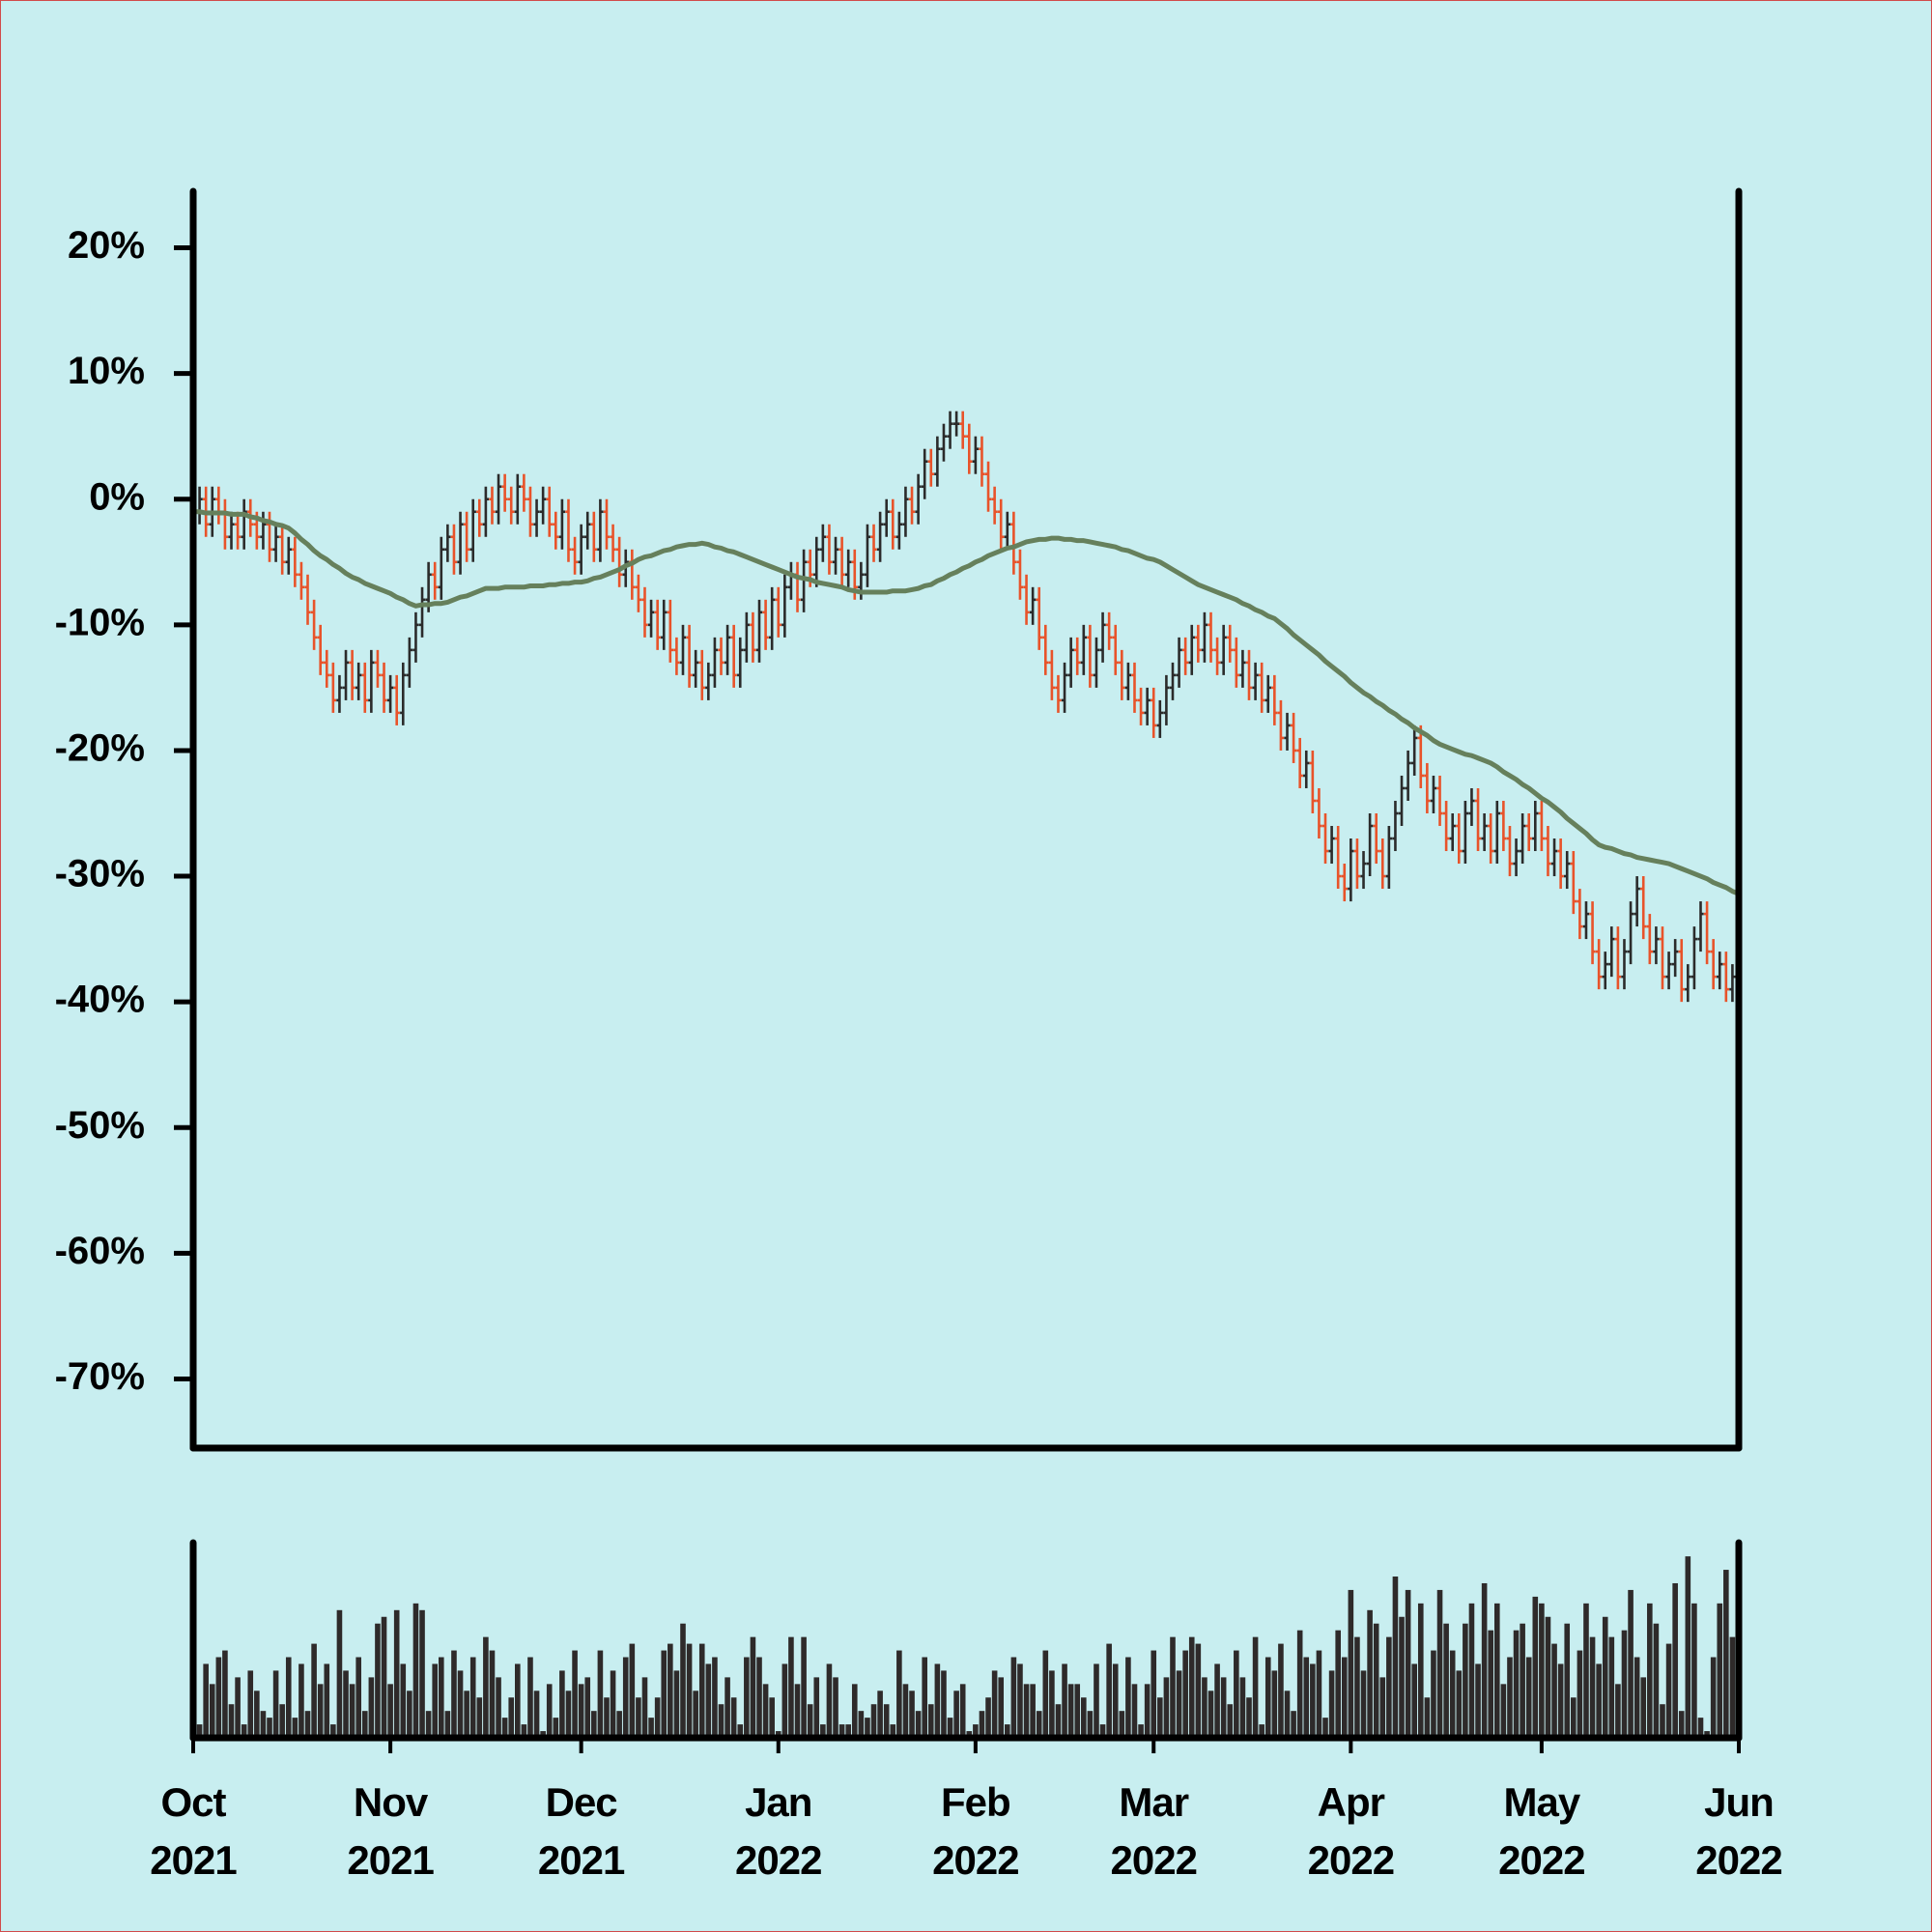 The height and width of the screenshot is (1932, 1932). Describe the element at coordinates (106, 371) in the screenshot. I see `y-tick-label: 10%` at that location.